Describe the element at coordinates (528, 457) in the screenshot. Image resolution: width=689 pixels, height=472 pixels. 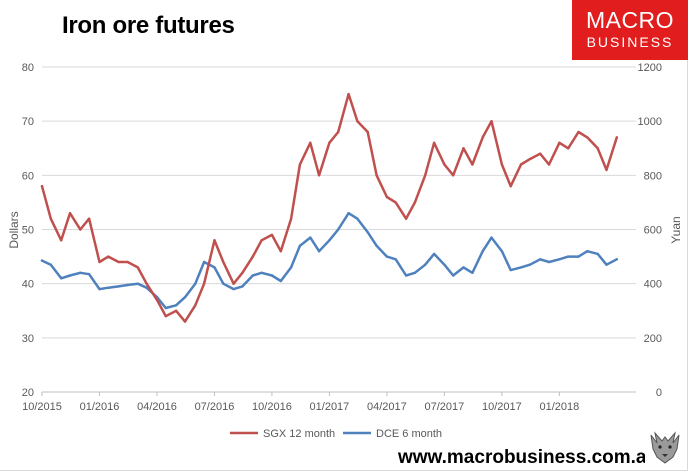
I see `footer-url: www.macrobusiness.com.au` at that location.